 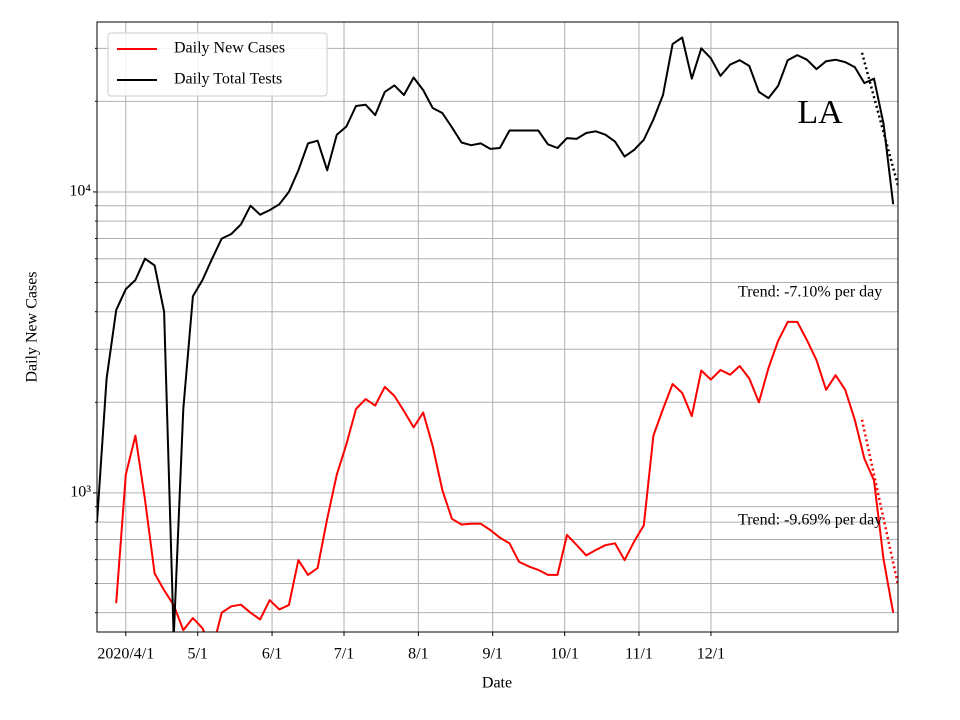 I want to click on legend: Daily New Cases Daily Total Tests, so click(x=217, y=64).